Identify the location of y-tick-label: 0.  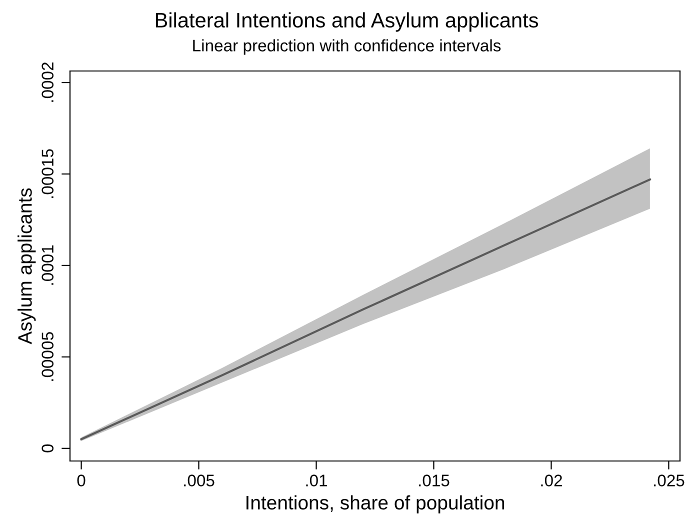
(48, 448).